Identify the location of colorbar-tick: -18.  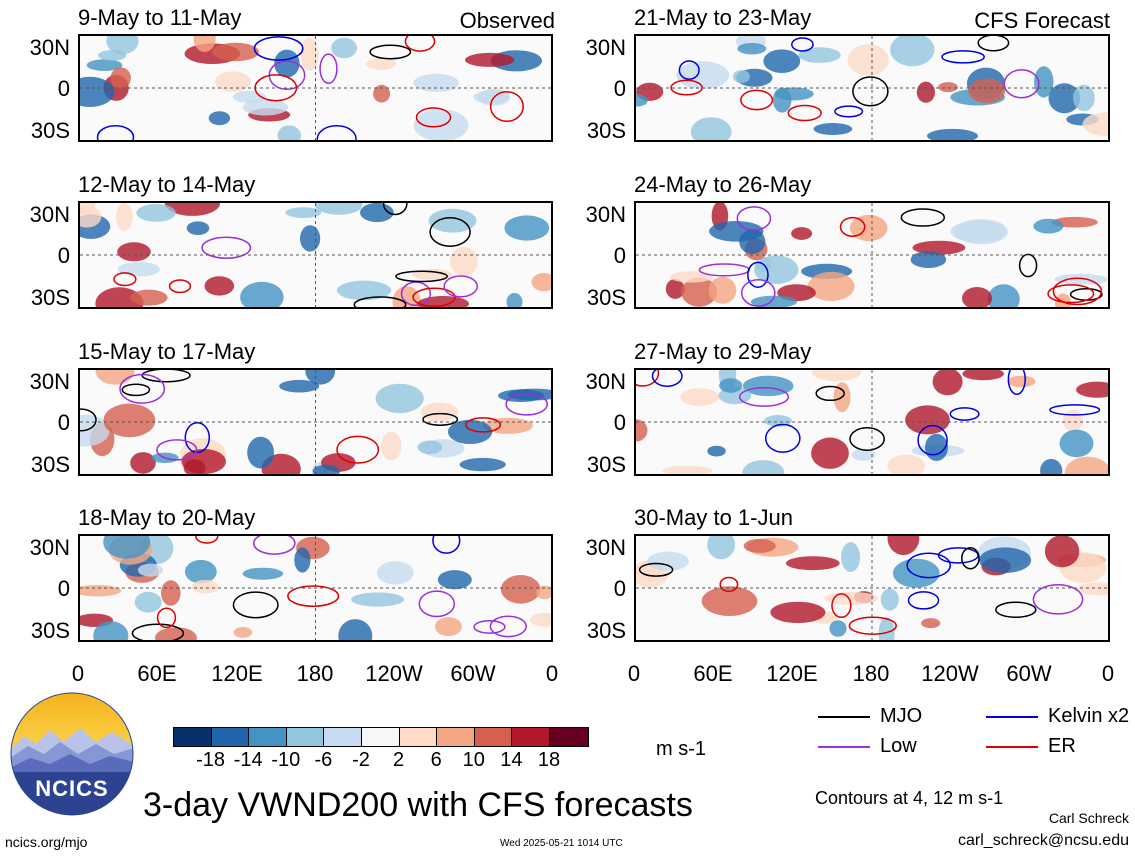
(211, 760).